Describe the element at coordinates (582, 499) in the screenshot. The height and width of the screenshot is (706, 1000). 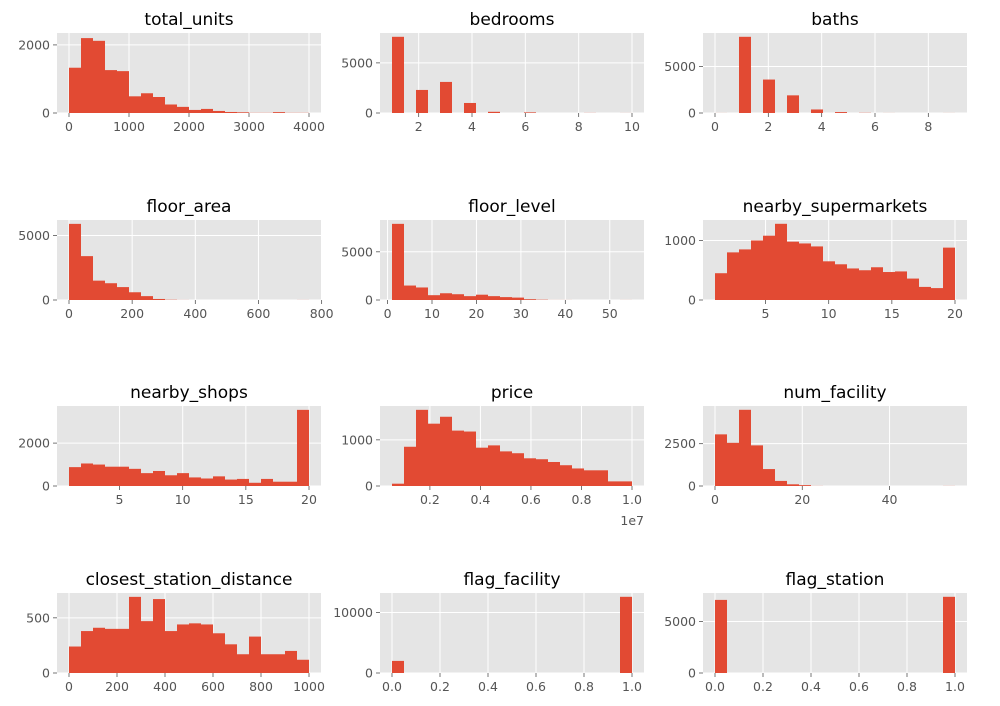
I see `x-tick-label: 0.8` at that location.